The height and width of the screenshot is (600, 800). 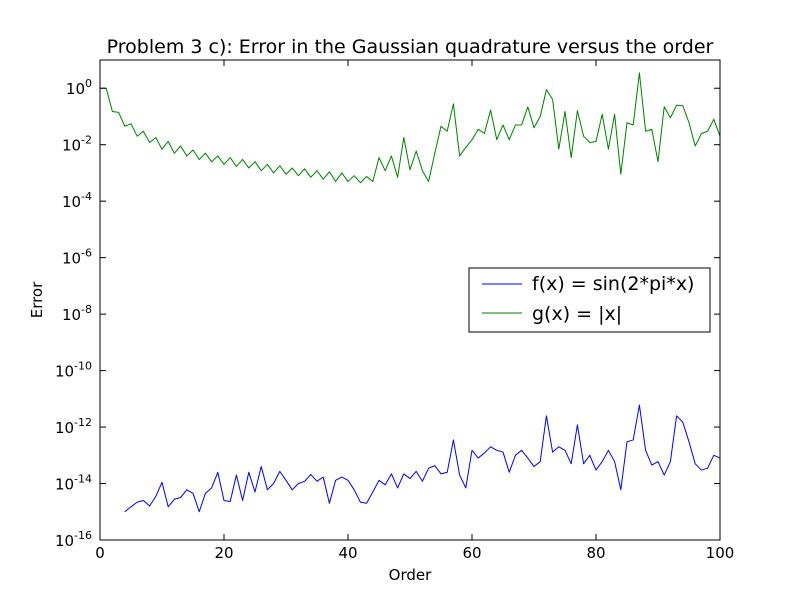 What do you see at coordinates (77, 257) in the screenshot?
I see `y-tick-label: 10⁻⁶` at bounding box center [77, 257].